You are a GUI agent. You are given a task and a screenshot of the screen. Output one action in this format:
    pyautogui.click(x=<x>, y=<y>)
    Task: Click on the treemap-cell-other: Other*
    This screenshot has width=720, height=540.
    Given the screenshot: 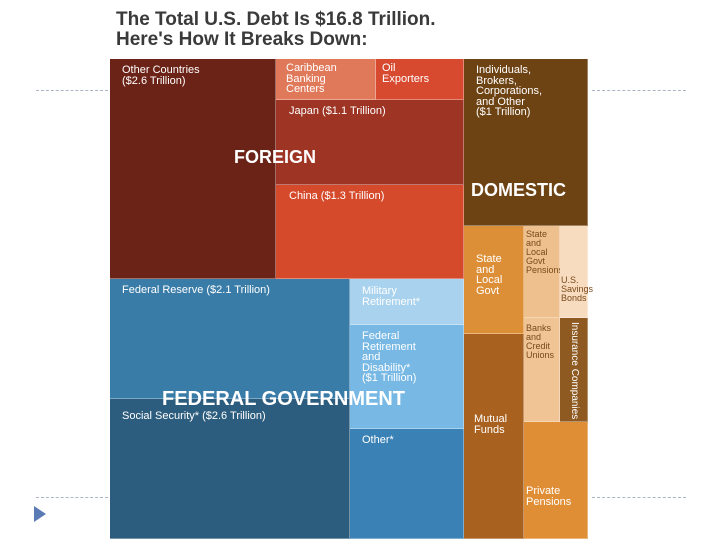 What is the action you would take?
    pyautogui.click(x=407, y=484)
    